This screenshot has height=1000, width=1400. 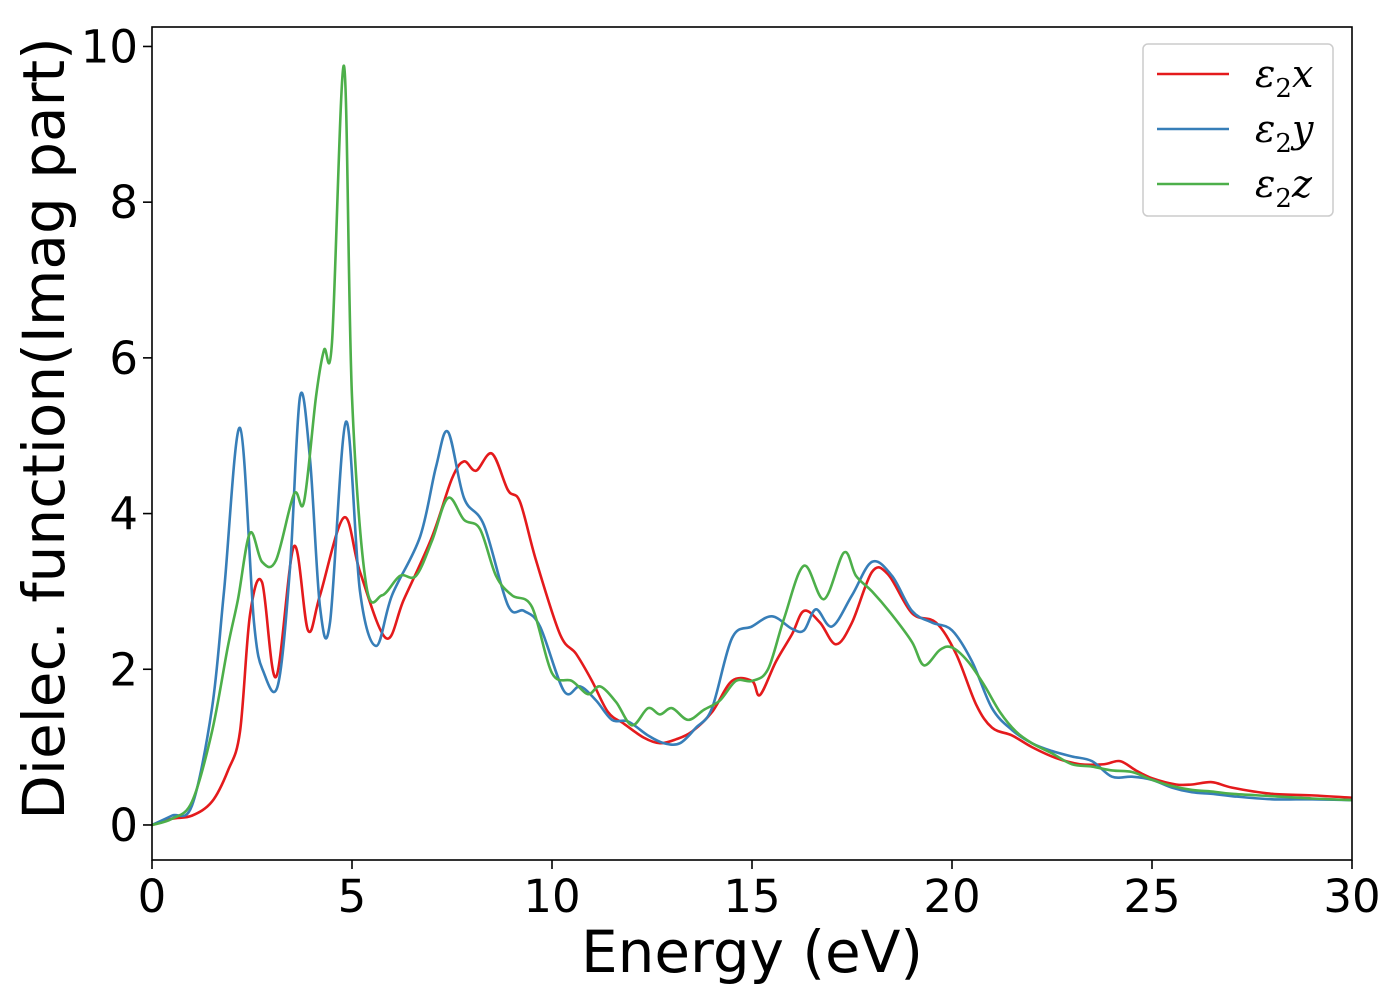 What do you see at coordinates (44, 428) in the screenshot?
I see `y-axis-title: Dielec. function(Imag part)` at bounding box center [44, 428].